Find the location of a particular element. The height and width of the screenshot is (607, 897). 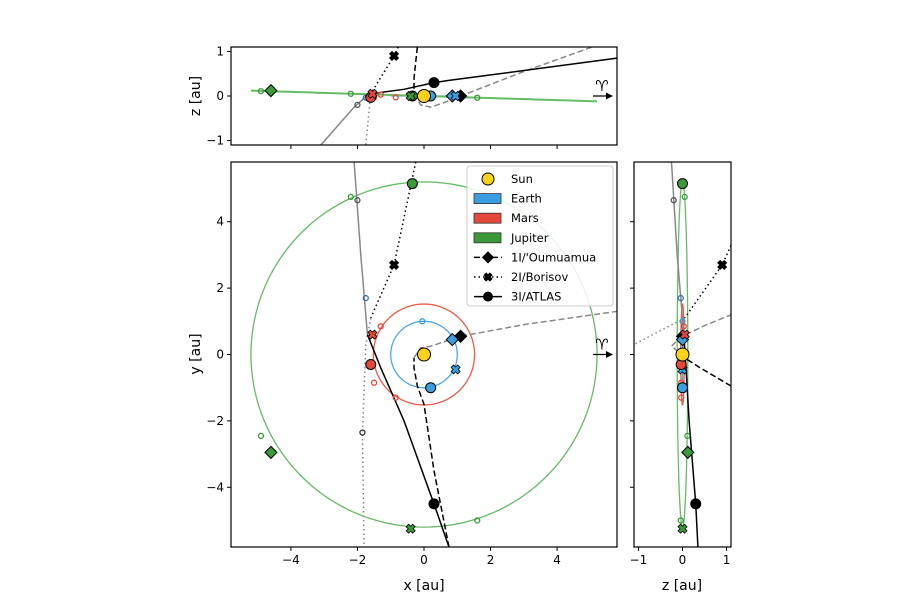

legend-label: Earth is located at coordinates (526, 199).